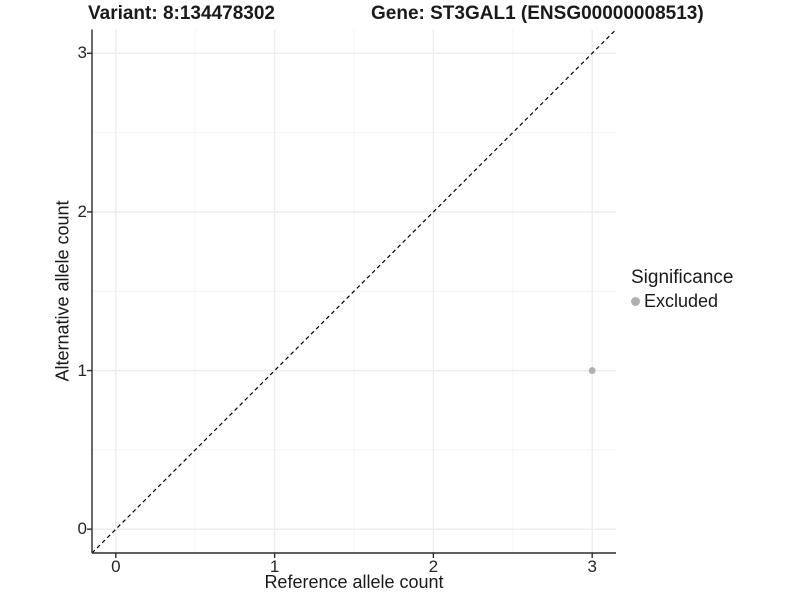 The height and width of the screenshot is (600, 800). I want to click on x-axis-title: Reference allele count, so click(354, 582).